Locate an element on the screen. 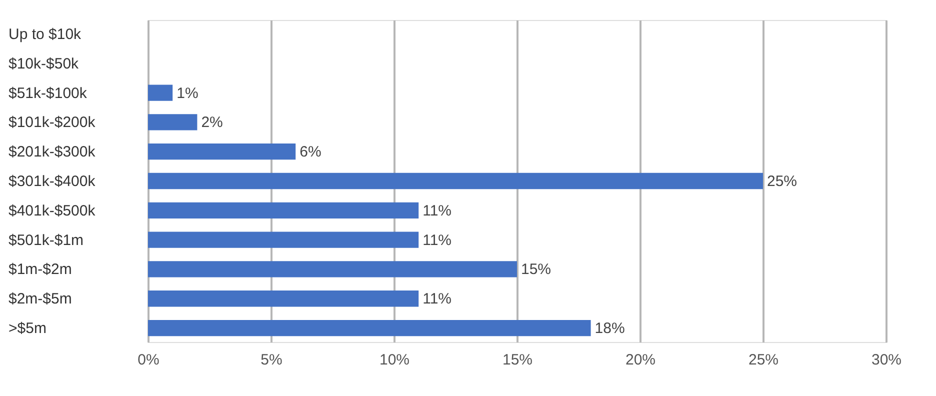  y-tick-label: $10k-$50k is located at coordinates (44, 63).